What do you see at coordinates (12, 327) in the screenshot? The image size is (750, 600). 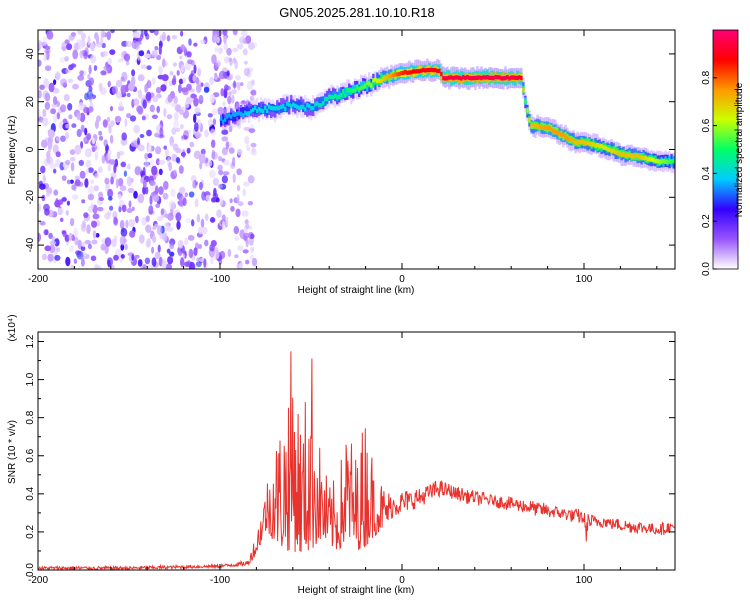 I see `snr-y-multiplier: (x10⁴)` at bounding box center [12, 327].